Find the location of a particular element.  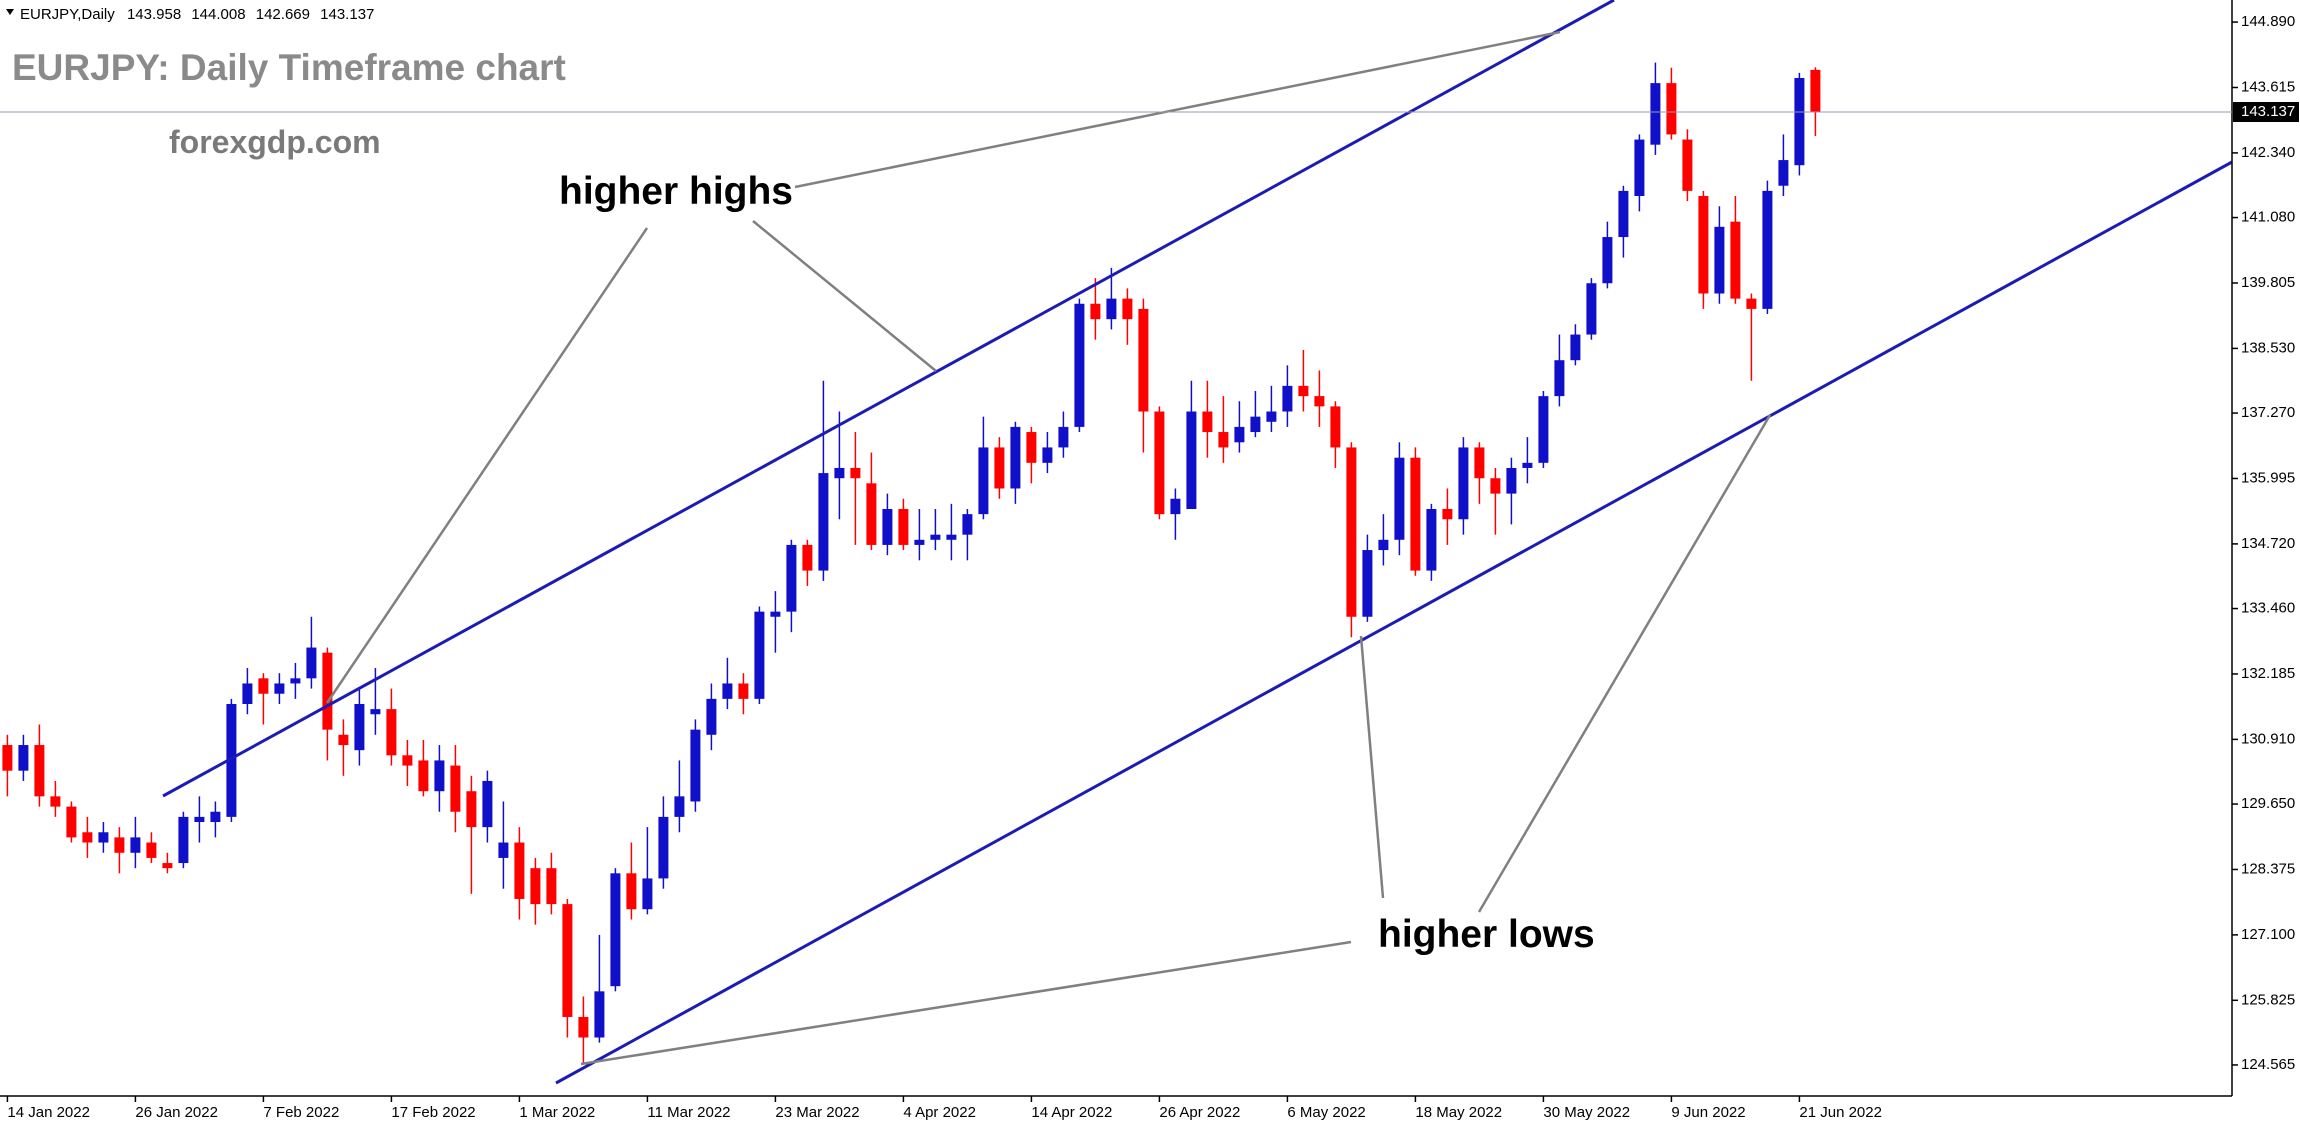

x-tick-label: 14 Apr 2022 is located at coordinates (1071, 1112).